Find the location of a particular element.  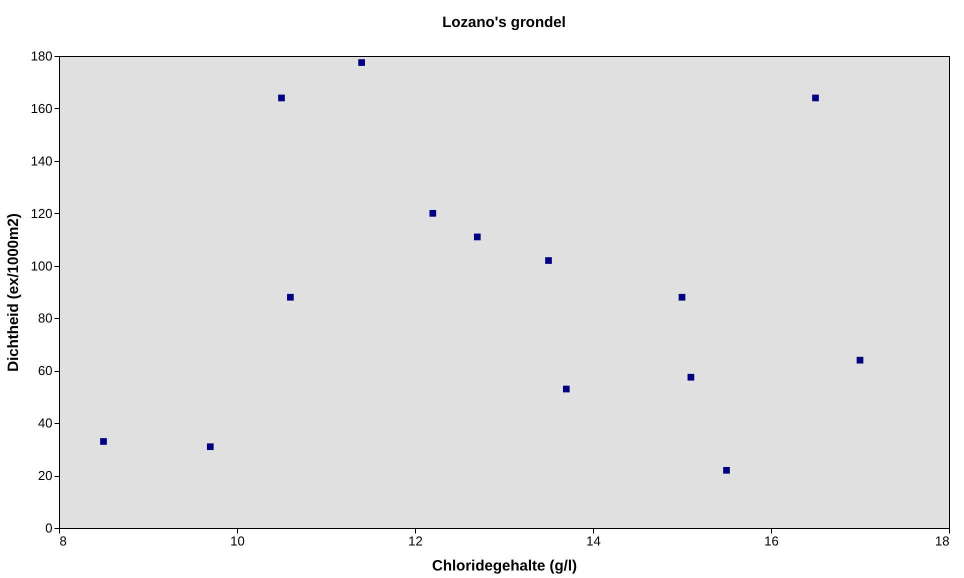

x-tick-label: 14 is located at coordinates (593, 541).